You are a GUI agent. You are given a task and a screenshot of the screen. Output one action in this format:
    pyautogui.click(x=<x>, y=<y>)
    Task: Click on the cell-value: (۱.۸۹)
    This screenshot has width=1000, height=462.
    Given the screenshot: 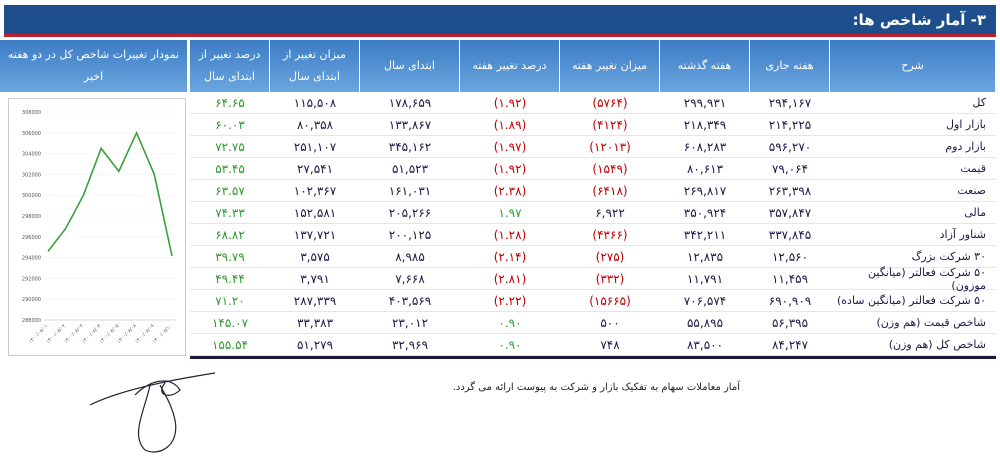 What is the action you would take?
    pyautogui.click(x=510, y=125)
    